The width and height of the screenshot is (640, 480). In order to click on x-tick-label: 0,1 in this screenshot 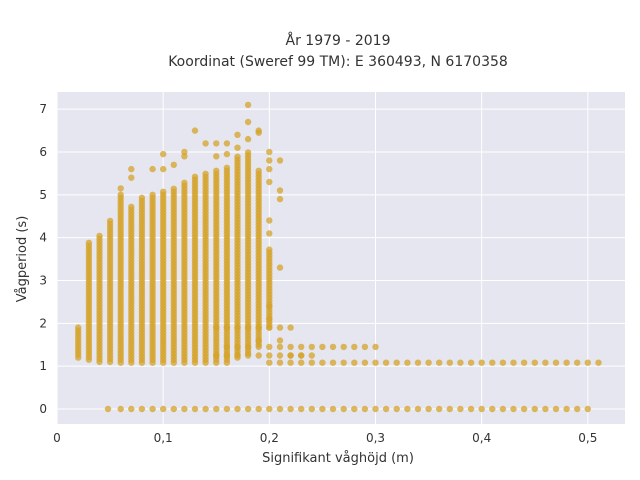, I will do `click(163, 438)`.